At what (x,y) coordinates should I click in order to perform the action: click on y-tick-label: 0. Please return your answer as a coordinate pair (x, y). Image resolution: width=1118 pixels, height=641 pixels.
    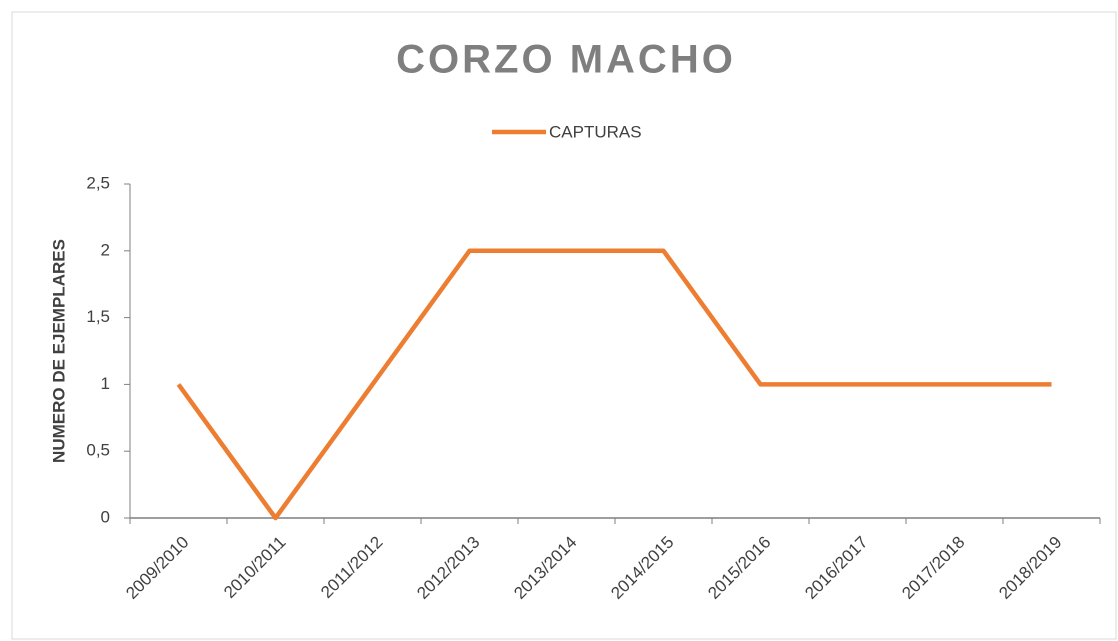
    Looking at the image, I should click on (105, 516).